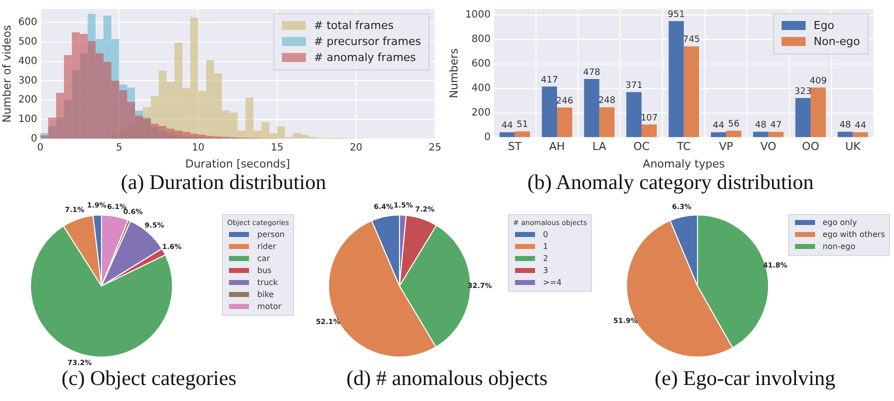 The height and width of the screenshot is (401, 894). What do you see at coordinates (198, 148) in the screenshot?
I see `x-tick-label: 10` at bounding box center [198, 148].